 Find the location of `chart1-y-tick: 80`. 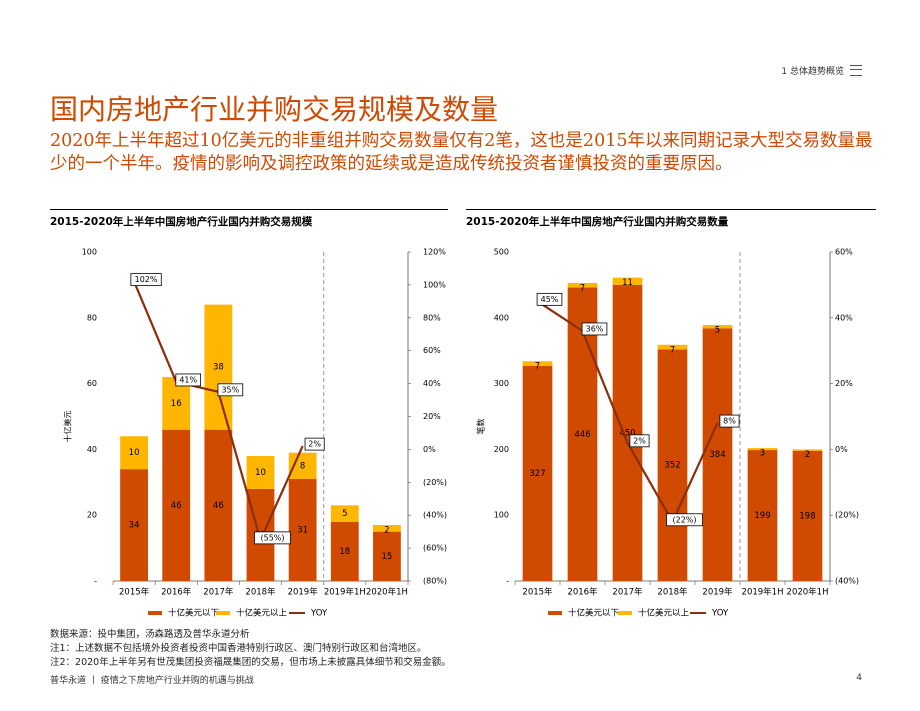

chart1-y-tick: 80 is located at coordinates (92, 317).